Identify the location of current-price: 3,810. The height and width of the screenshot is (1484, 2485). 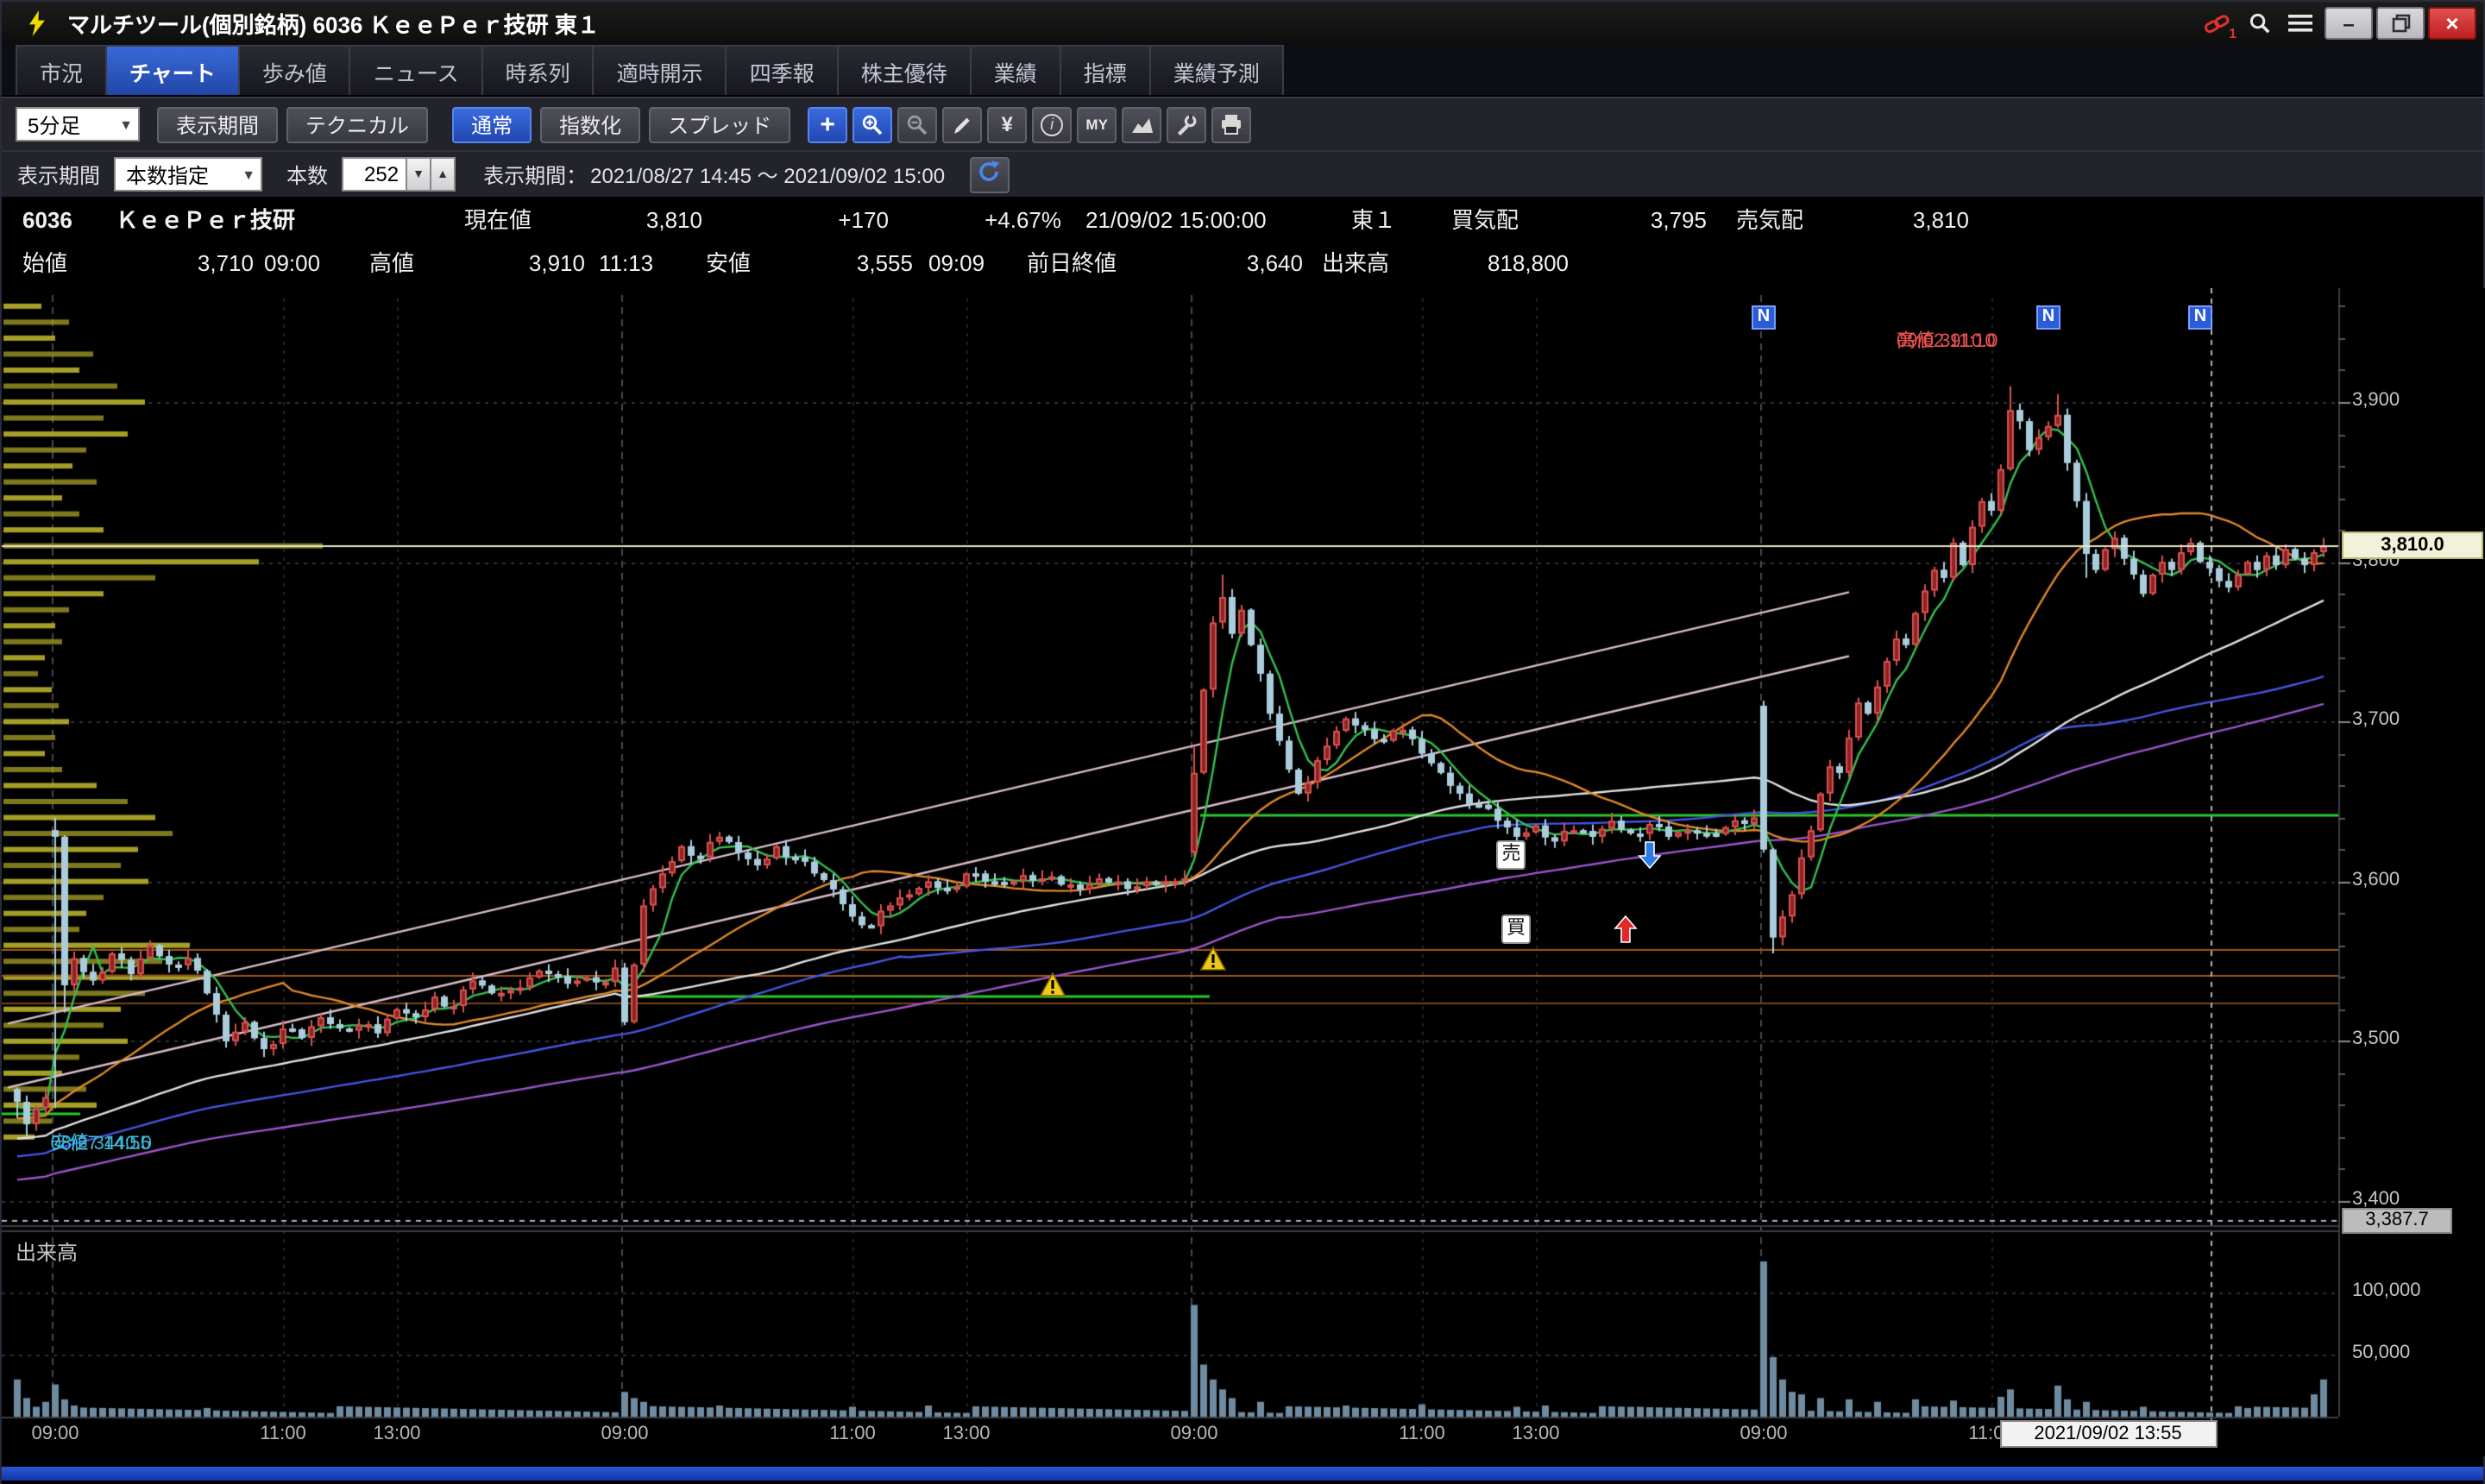
(674, 220).